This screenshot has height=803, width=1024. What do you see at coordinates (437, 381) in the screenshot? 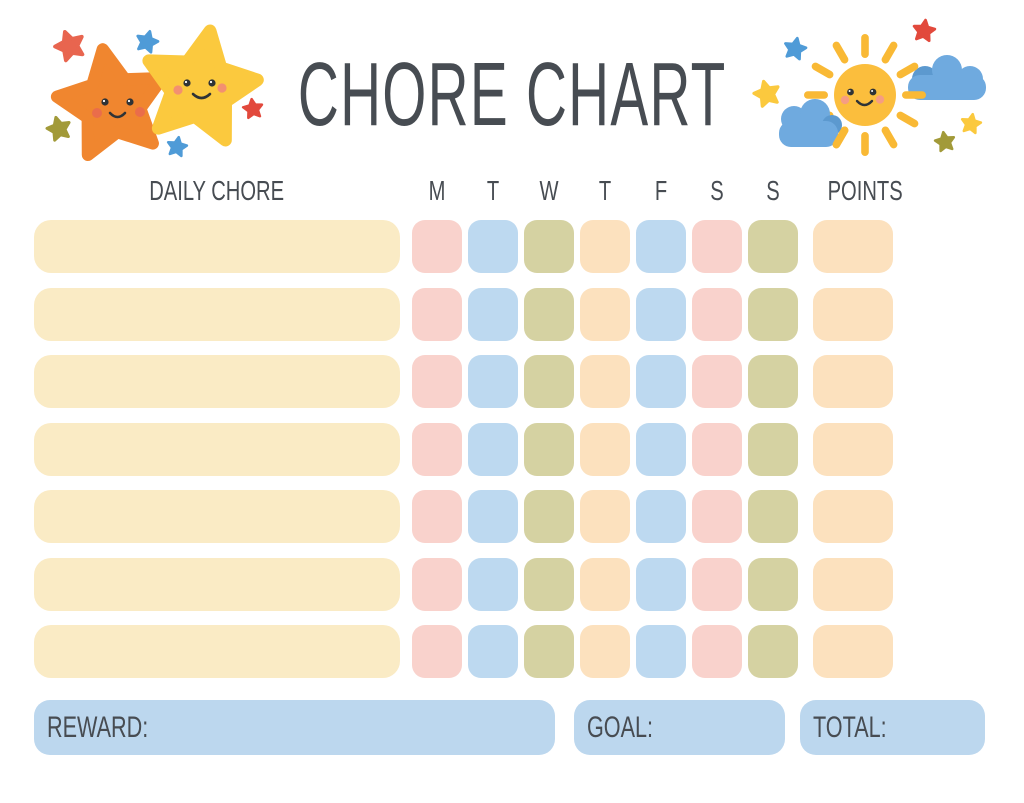
I see `day-cell-M-row3` at bounding box center [437, 381].